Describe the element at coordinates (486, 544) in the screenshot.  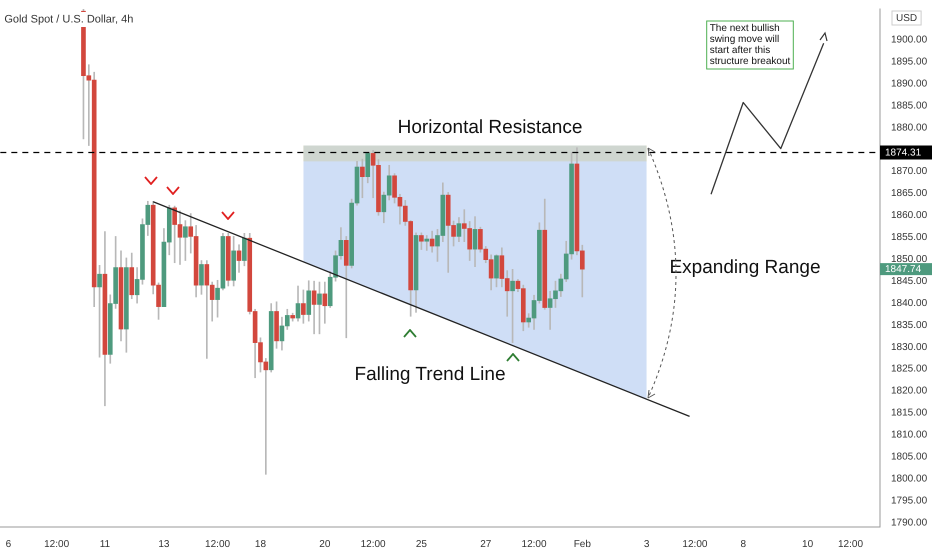
I see `x-tick-label: 27` at that location.